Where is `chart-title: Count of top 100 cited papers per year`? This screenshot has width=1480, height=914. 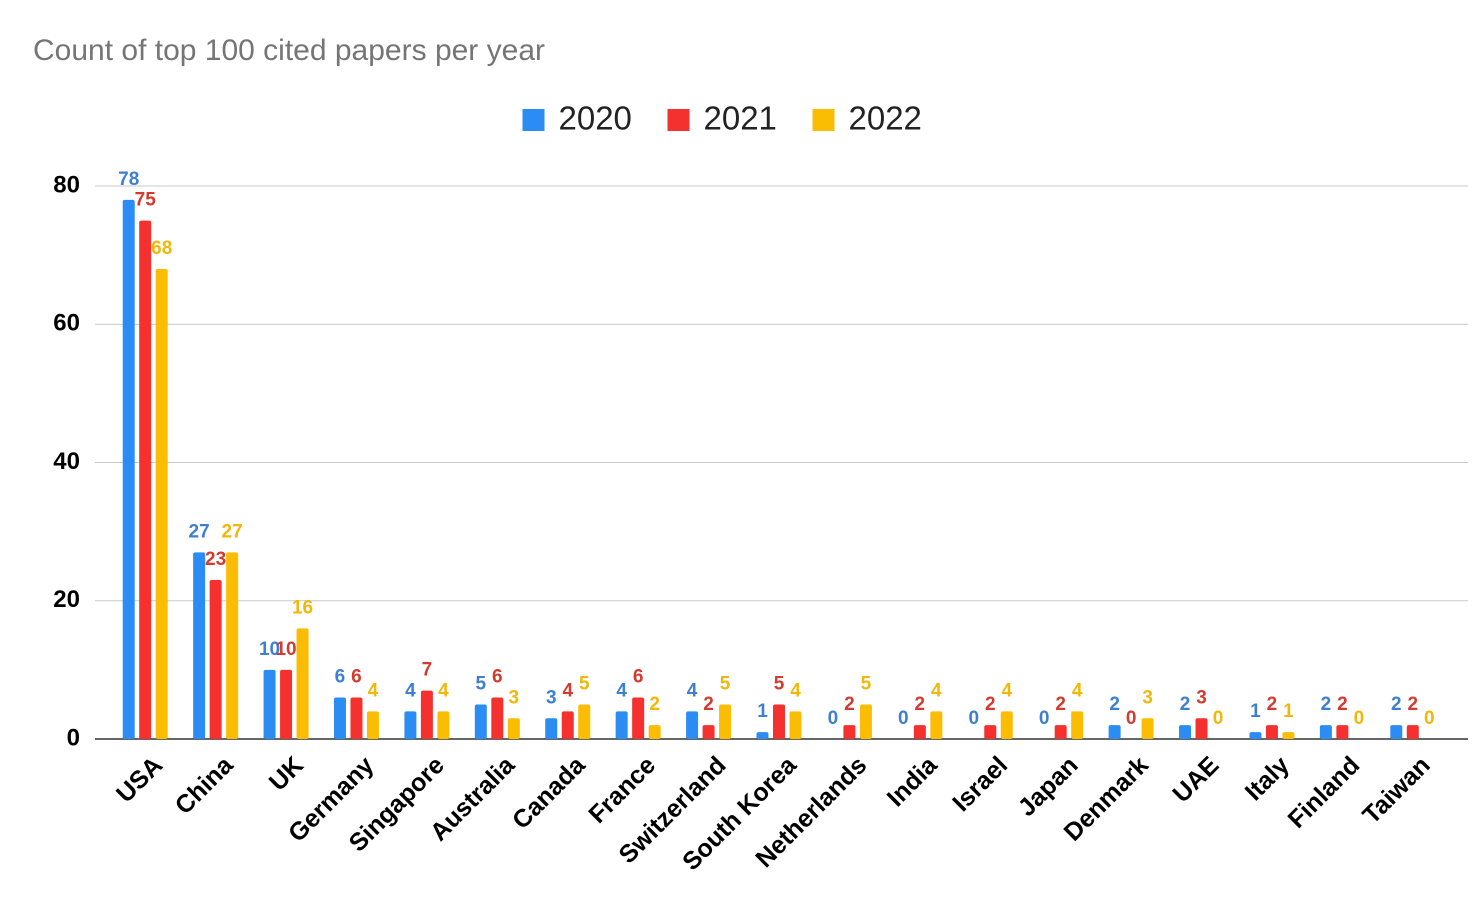
chart-title: Count of top 100 cited papers per year is located at coordinates (289, 50).